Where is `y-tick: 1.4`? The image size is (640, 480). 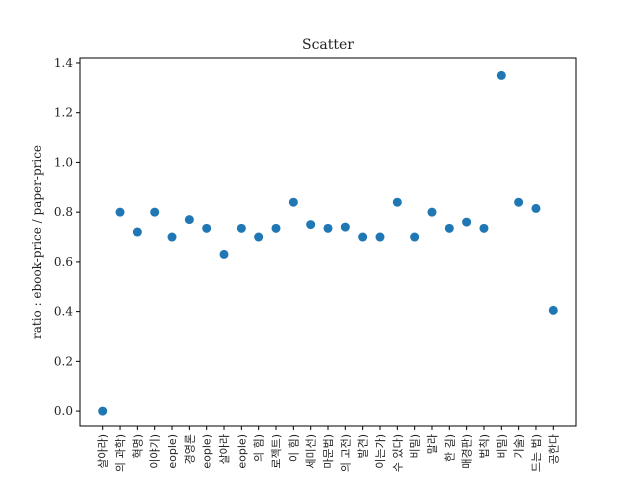 y-tick: 1.4 is located at coordinates (67, 63).